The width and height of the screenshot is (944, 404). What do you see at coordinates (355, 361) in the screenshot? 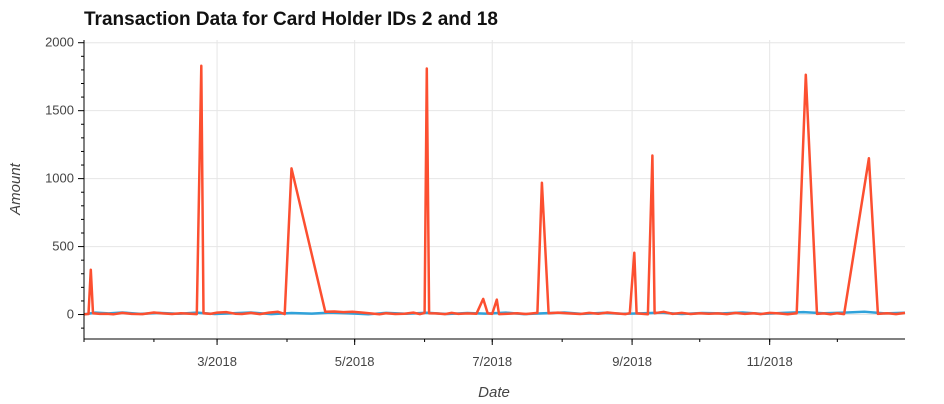
I see `x-tick-label: 5/2018` at bounding box center [355, 361].